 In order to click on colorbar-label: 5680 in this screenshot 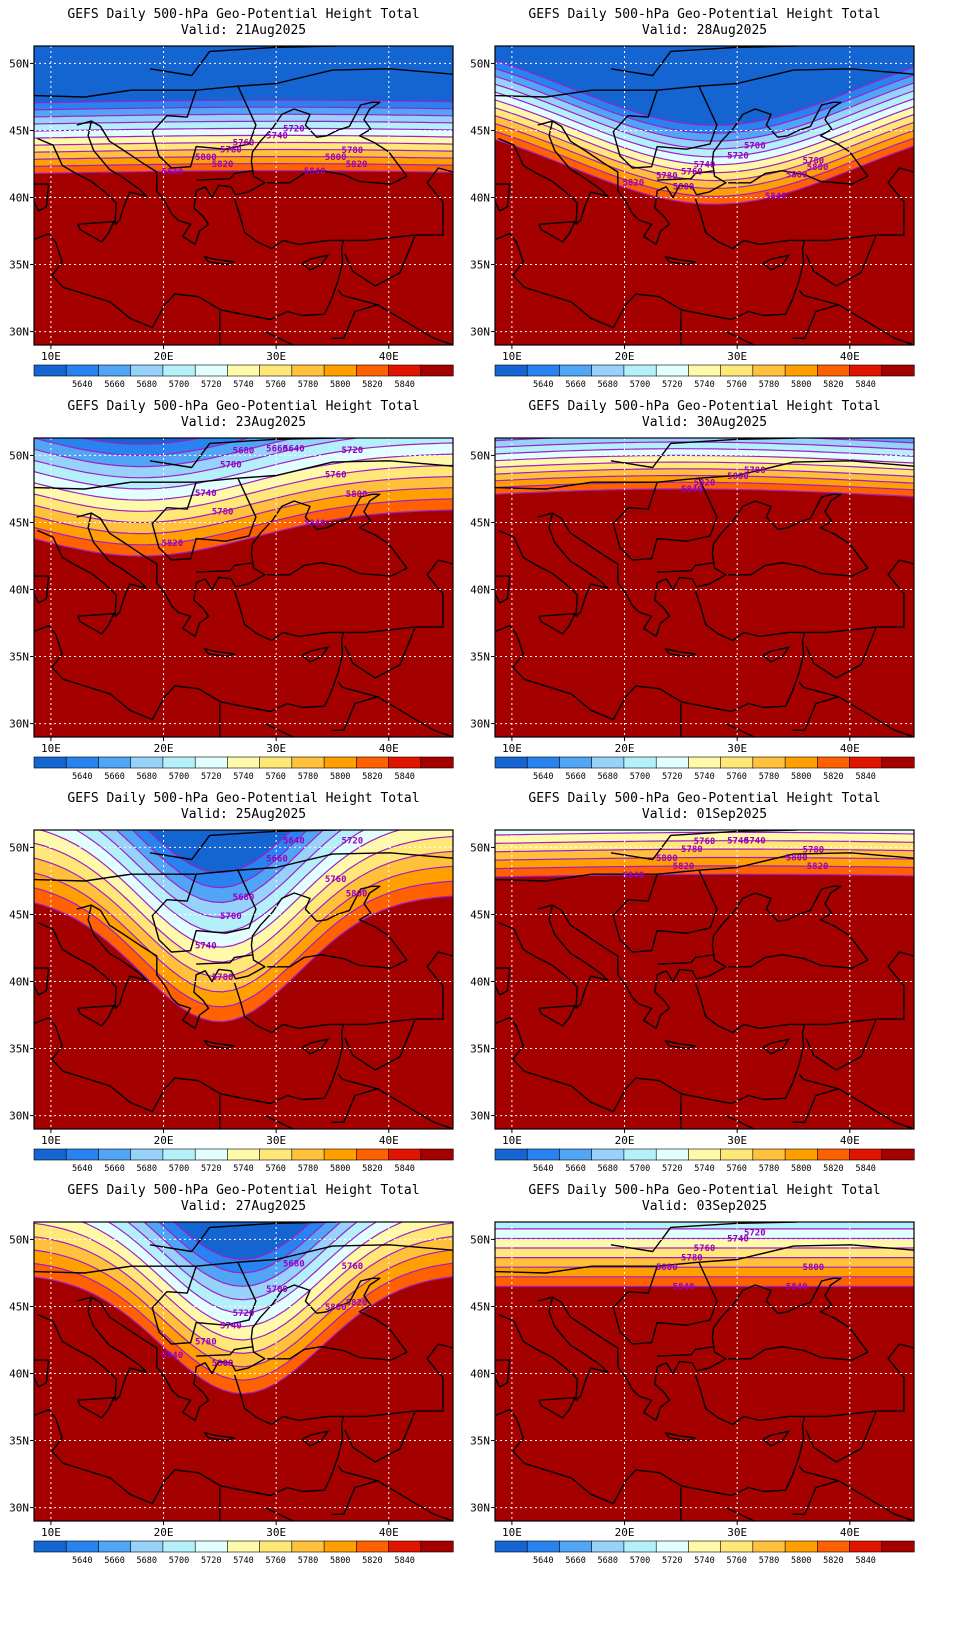, I will do `click(608, 777)`.